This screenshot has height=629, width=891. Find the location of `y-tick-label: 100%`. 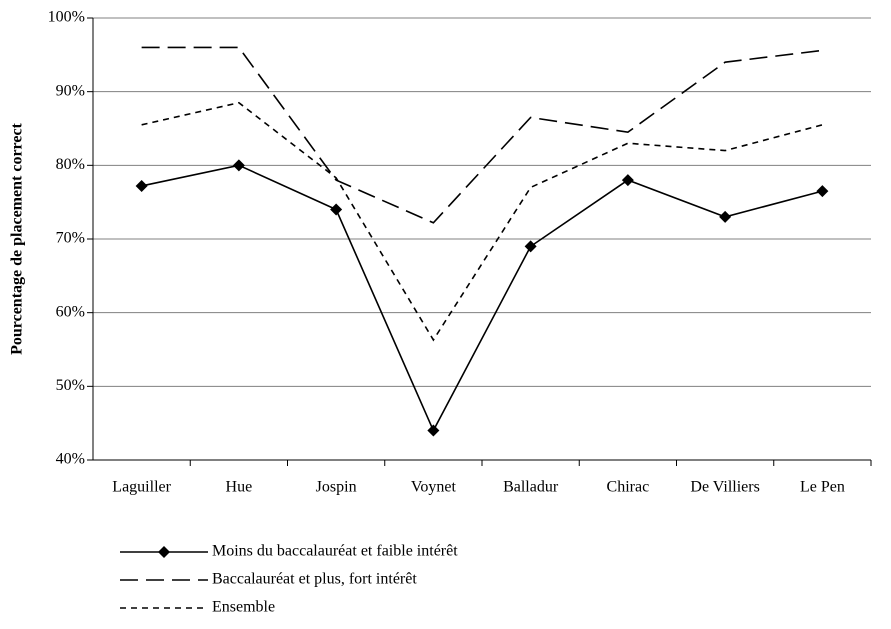

y-tick-label: 100% is located at coordinates (66, 17).